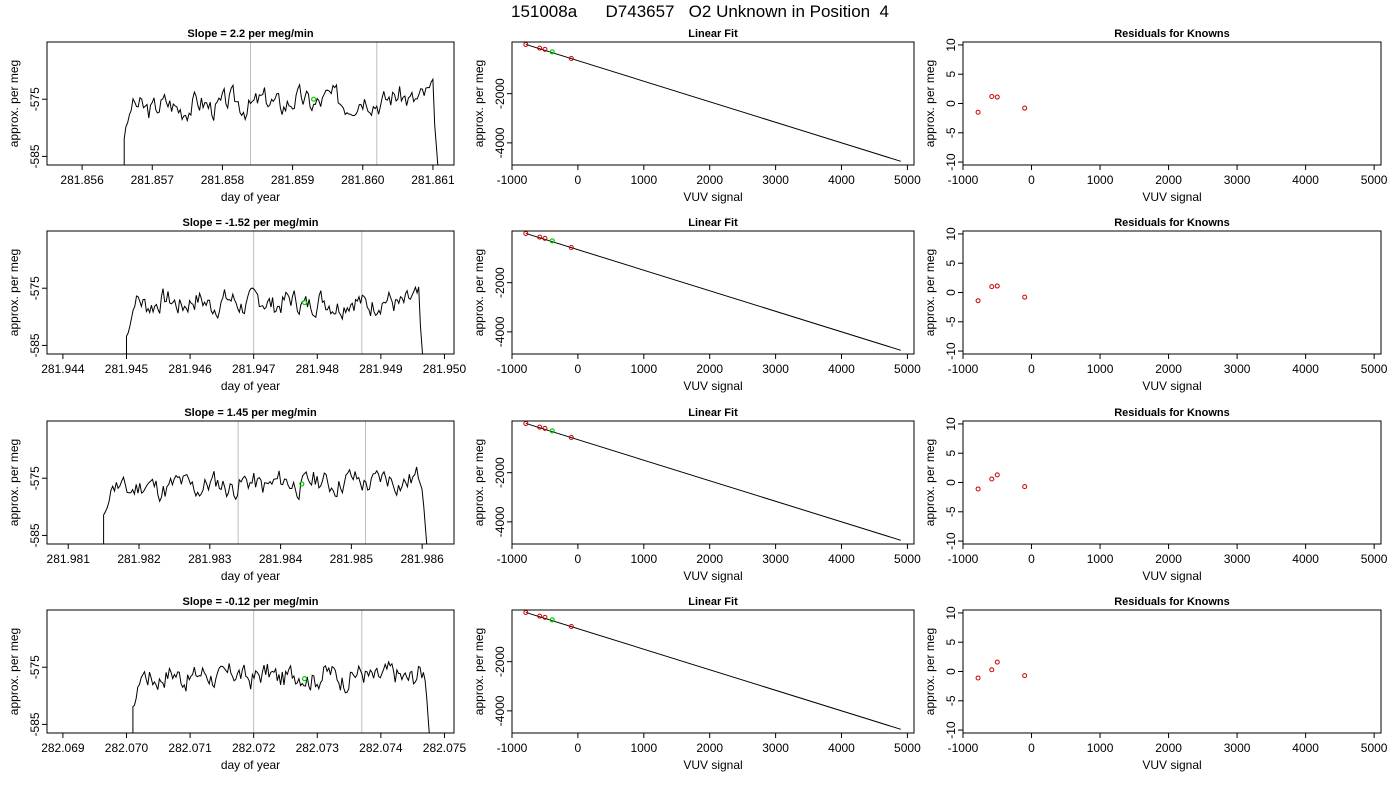 The image size is (1400, 800). What do you see at coordinates (1168, 748) in the screenshot?
I see `panel-12-x-tick-label: 2000` at bounding box center [1168, 748].